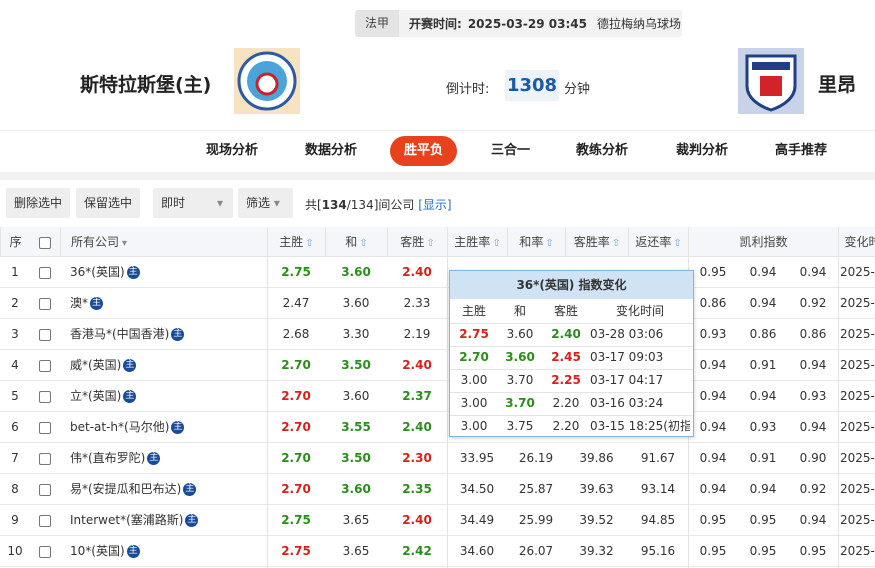 Image resolution: width=875 pixels, height=568 pixels. Describe the element at coordinates (38, 203) in the screenshot. I see `delete-button: 删除选中` at that location.